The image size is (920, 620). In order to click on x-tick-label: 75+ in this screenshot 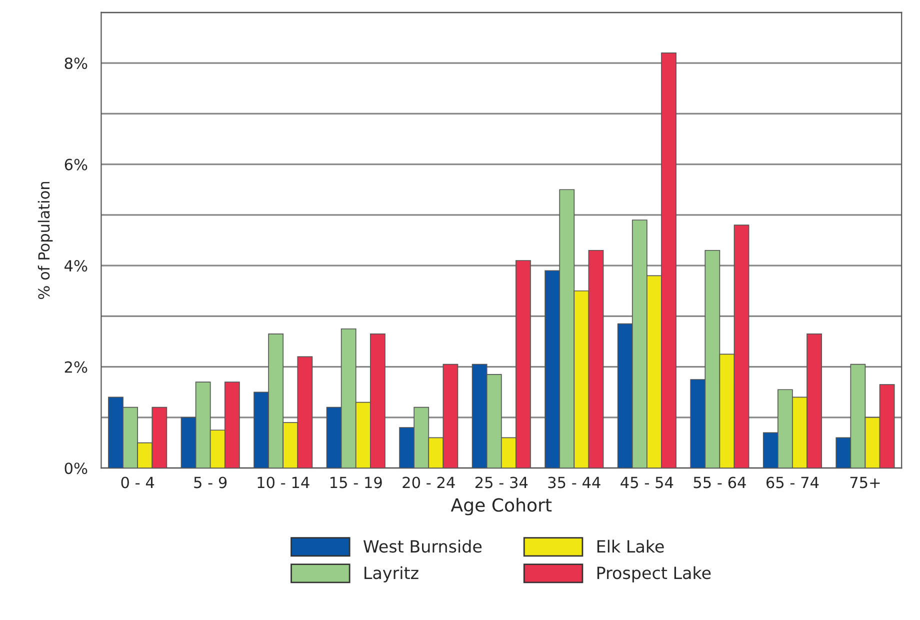, I will do `click(865, 482)`.